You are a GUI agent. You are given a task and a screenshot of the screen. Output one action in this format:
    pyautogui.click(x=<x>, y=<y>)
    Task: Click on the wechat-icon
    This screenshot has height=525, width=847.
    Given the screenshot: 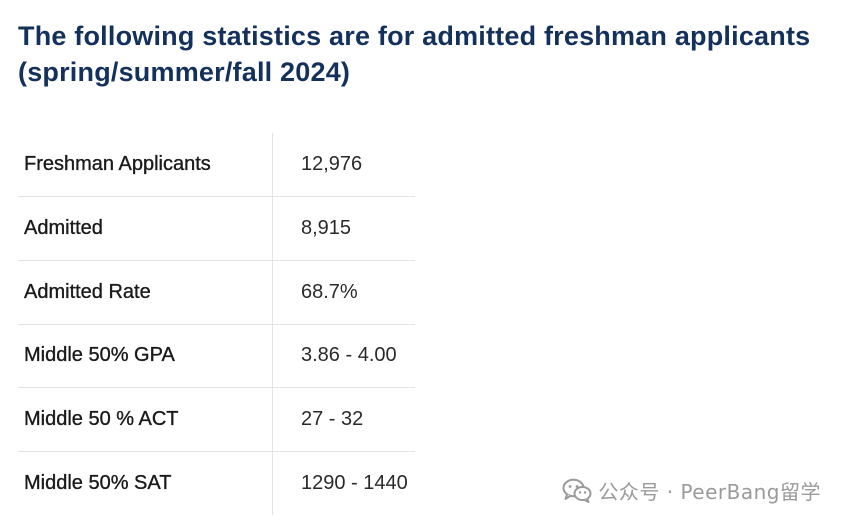 What is the action you would take?
    pyautogui.click(x=577, y=491)
    